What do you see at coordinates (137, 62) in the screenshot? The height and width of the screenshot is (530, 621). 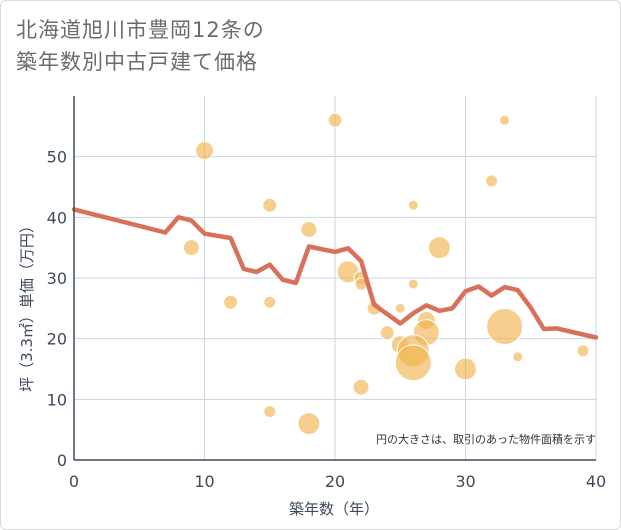 I see `title-line-2: 築年数別中古戸建て価格` at bounding box center [137, 62].